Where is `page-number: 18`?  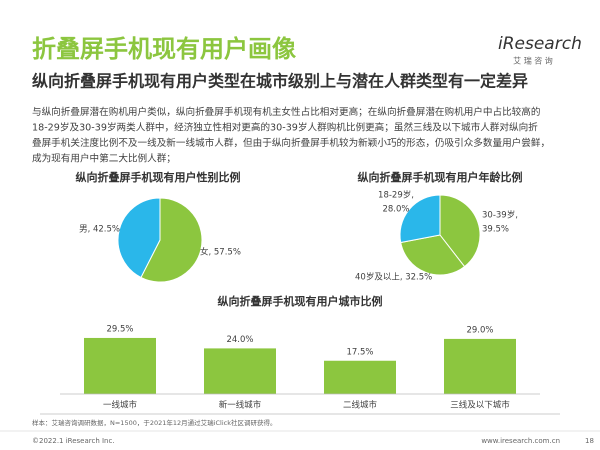
page-number: 18 is located at coordinates (589, 441).